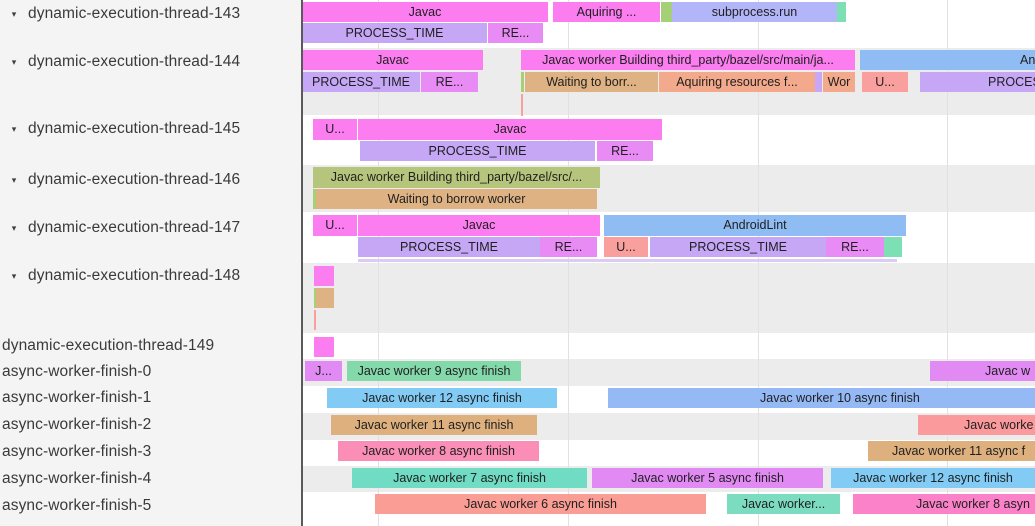  Describe the element at coordinates (134, 275) in the screenshot. I see `track-label: dynamic-execution-thread-148` at that location.